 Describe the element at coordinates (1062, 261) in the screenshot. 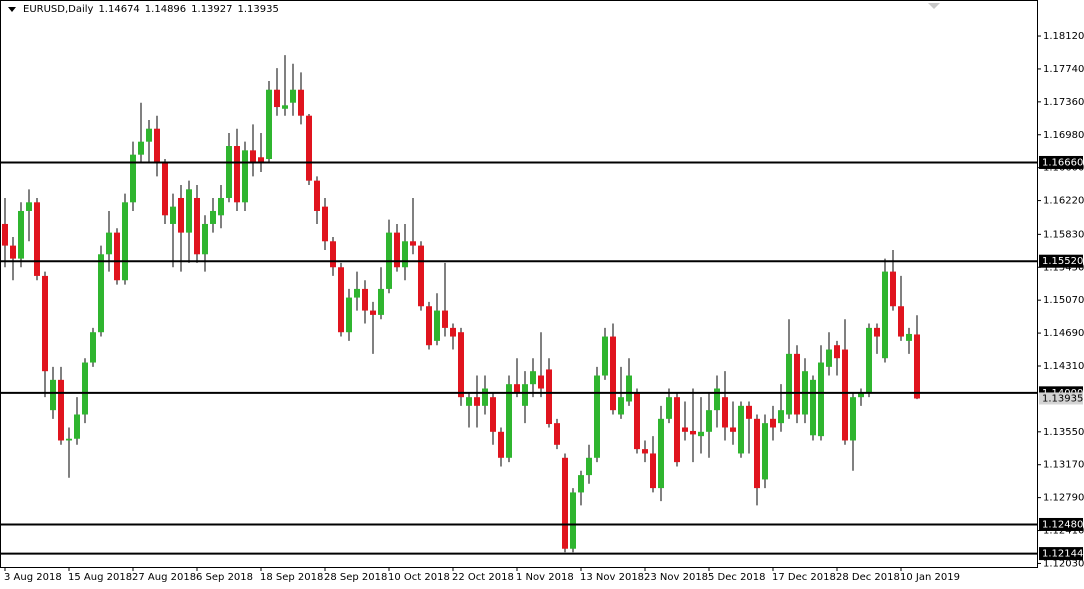

I see `level-label: 1.15520` at that location.